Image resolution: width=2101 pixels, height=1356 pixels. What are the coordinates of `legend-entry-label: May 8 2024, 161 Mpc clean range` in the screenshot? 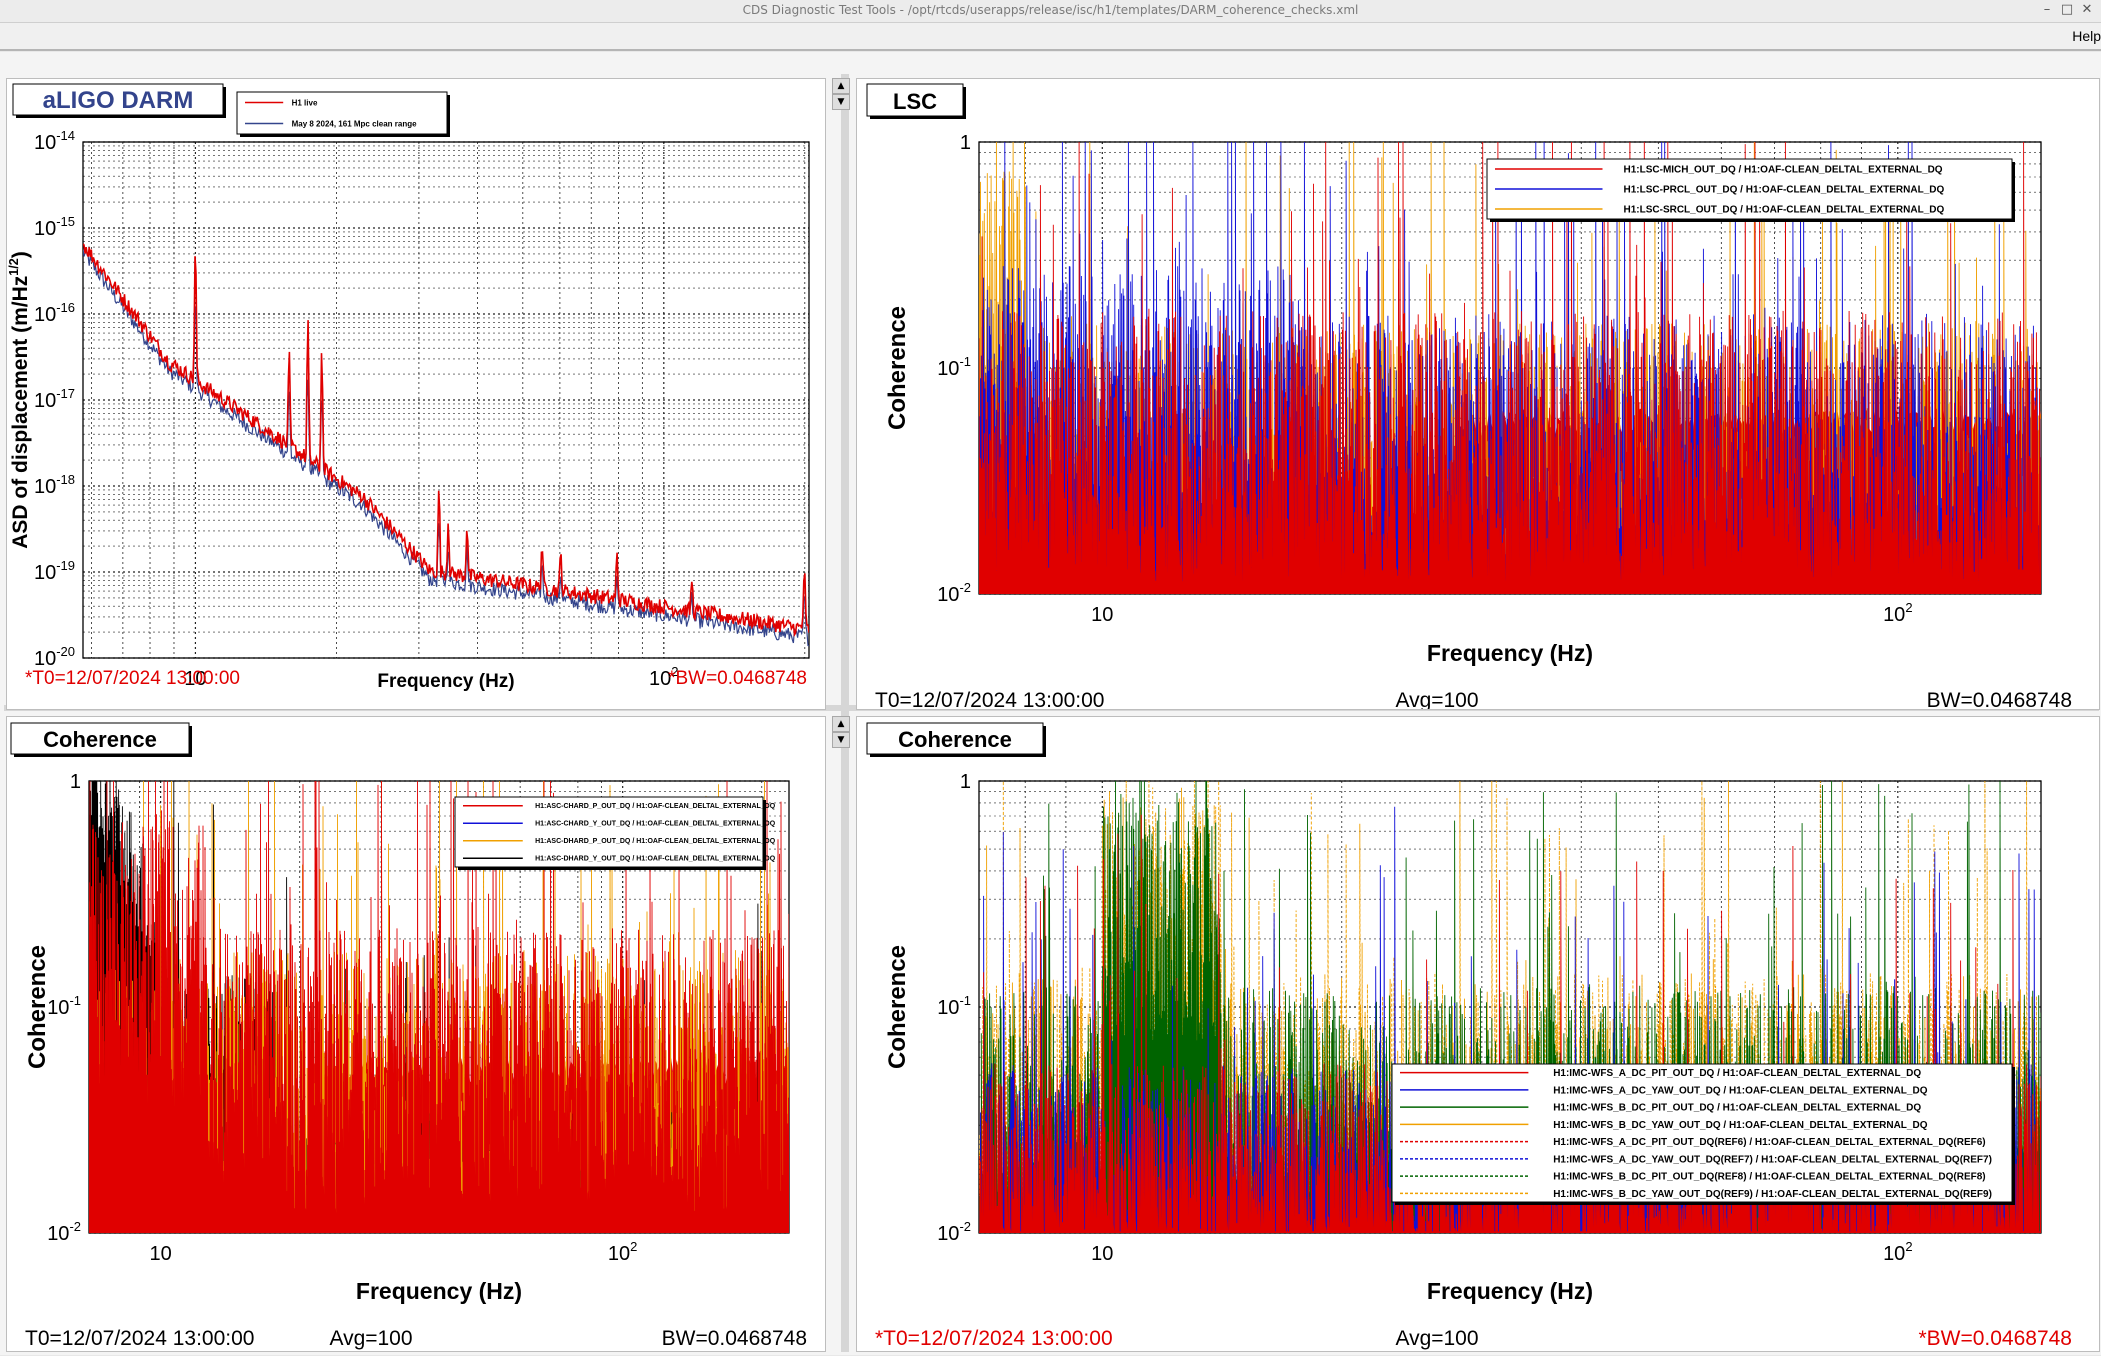 It's located at (355, 123).